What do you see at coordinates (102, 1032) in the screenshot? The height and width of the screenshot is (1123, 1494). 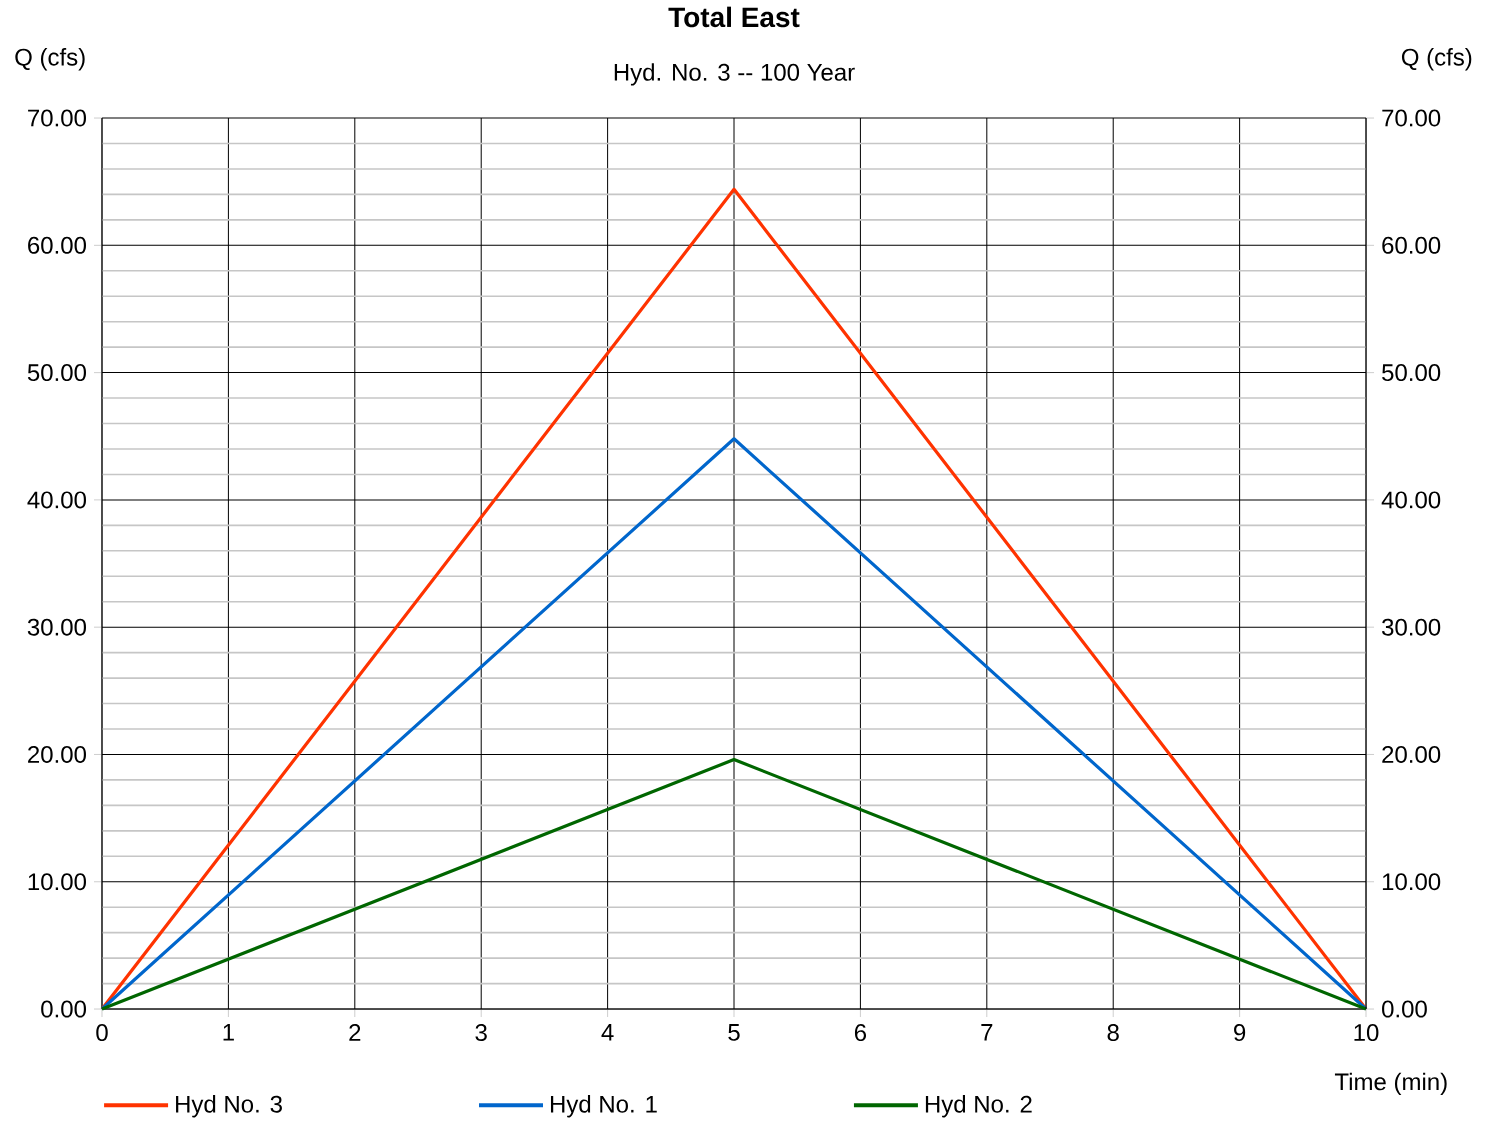 I see `x-tick-label: 0` at bounding box center [102, 1032].